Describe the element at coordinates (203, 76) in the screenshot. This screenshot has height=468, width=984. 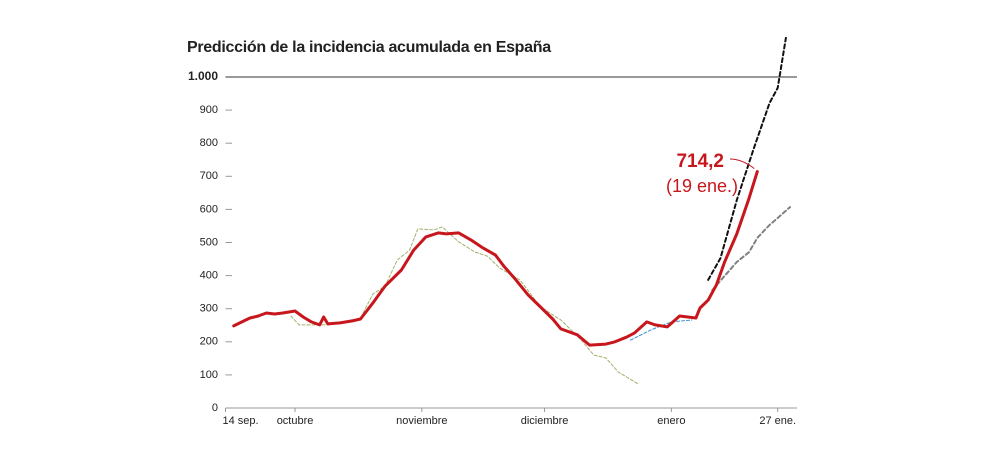
I see `y-tick-label: 1.000` at that location.